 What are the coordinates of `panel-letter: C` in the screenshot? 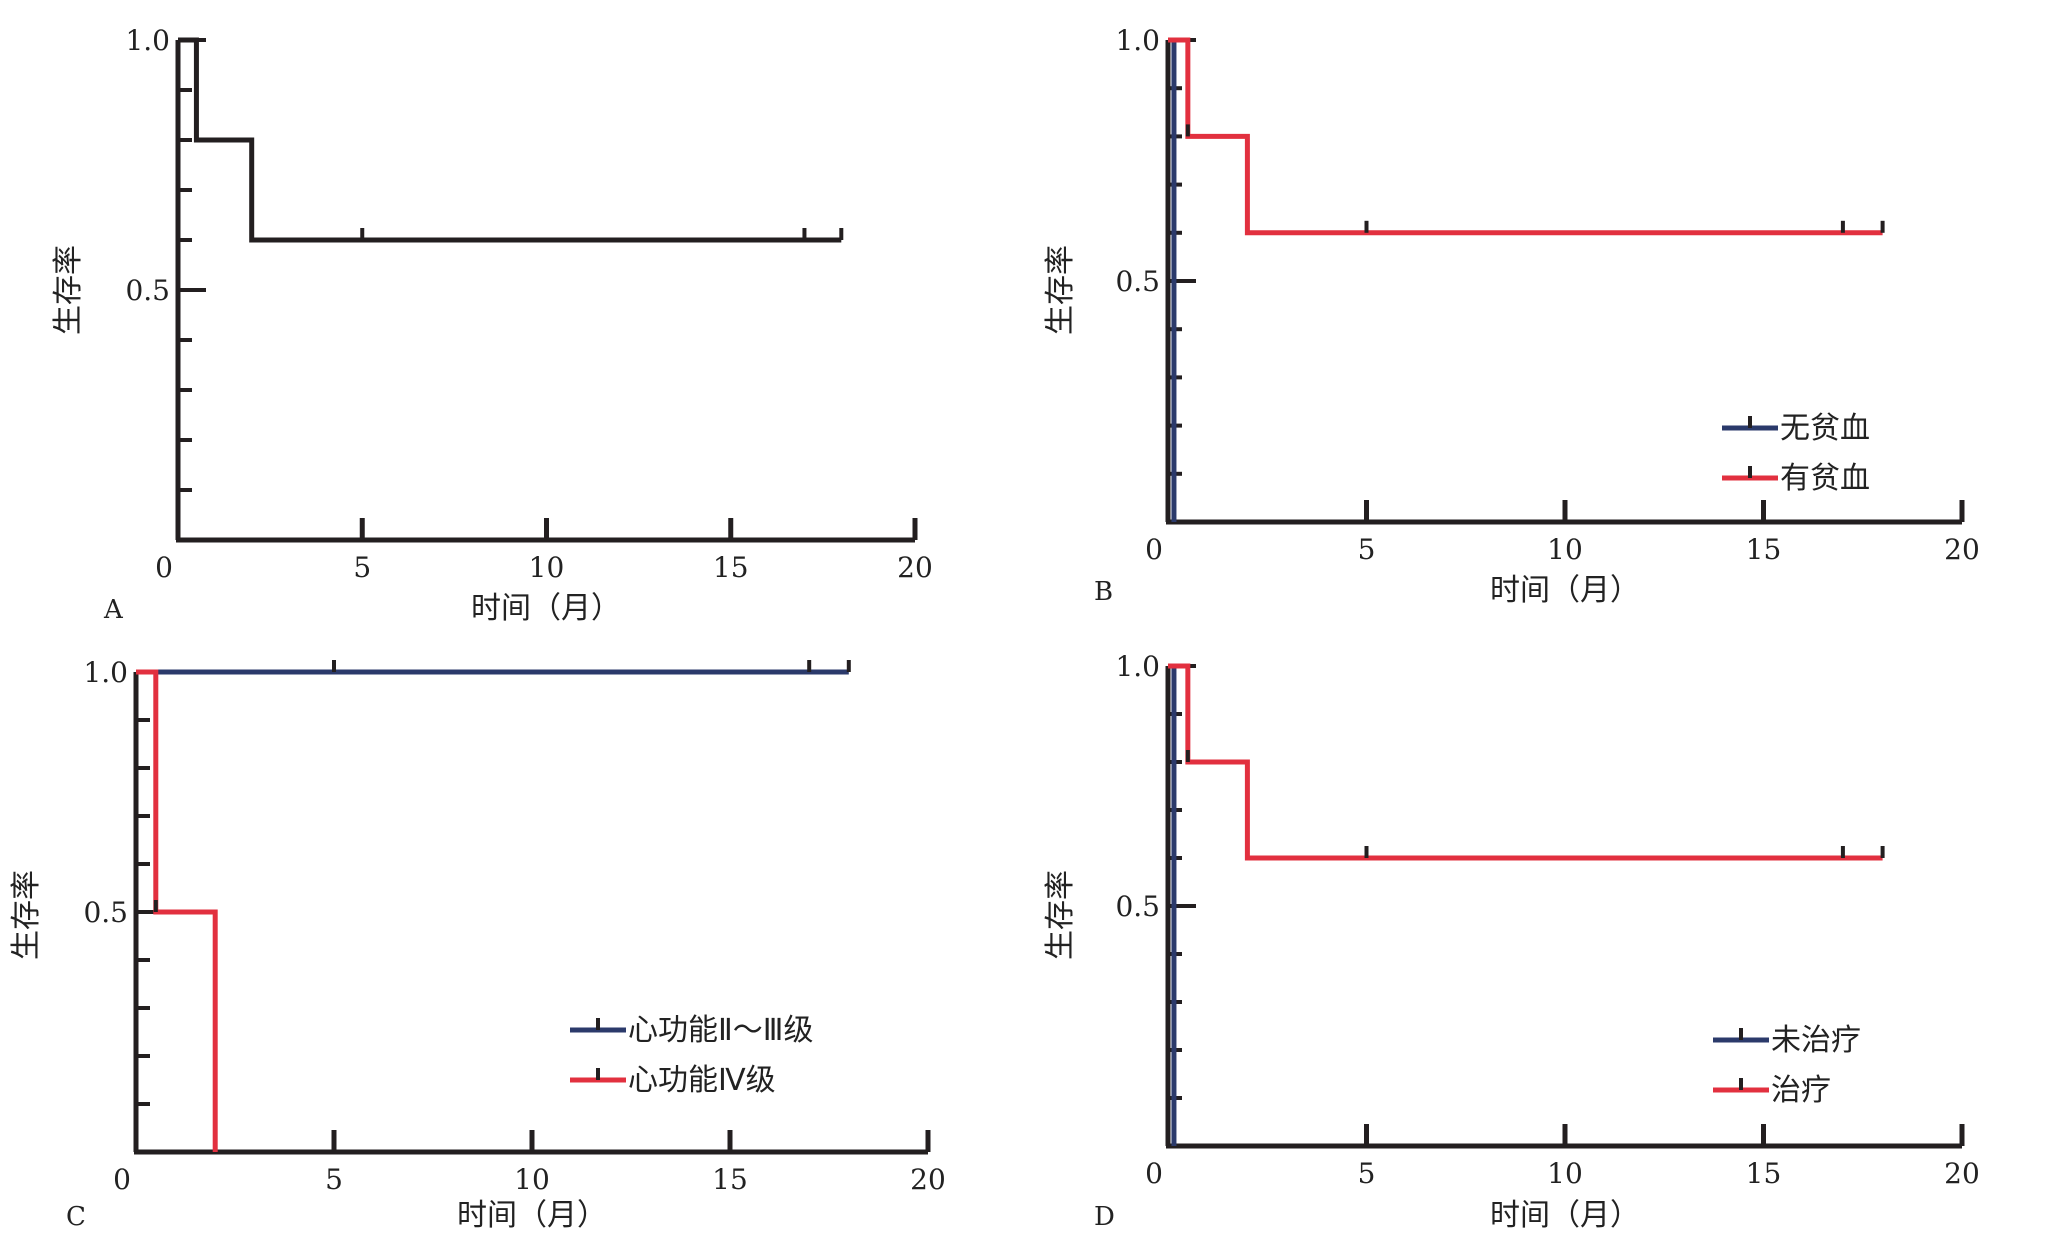 It's located at (76, 1217).